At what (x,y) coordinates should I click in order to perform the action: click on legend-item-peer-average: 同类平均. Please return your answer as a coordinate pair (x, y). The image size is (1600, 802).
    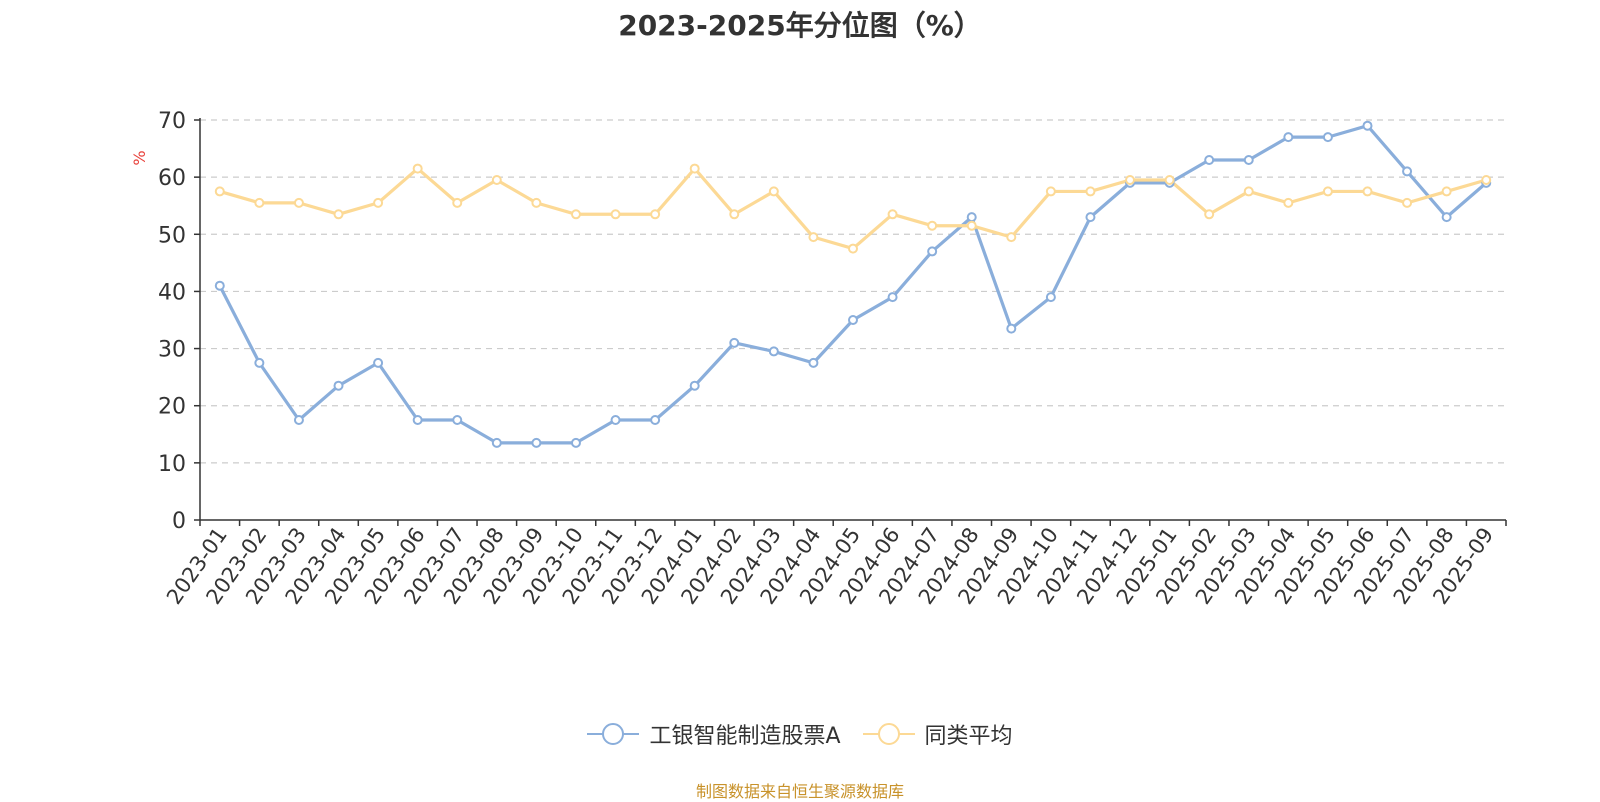
    Looking at the image, I should click on (937, 734).